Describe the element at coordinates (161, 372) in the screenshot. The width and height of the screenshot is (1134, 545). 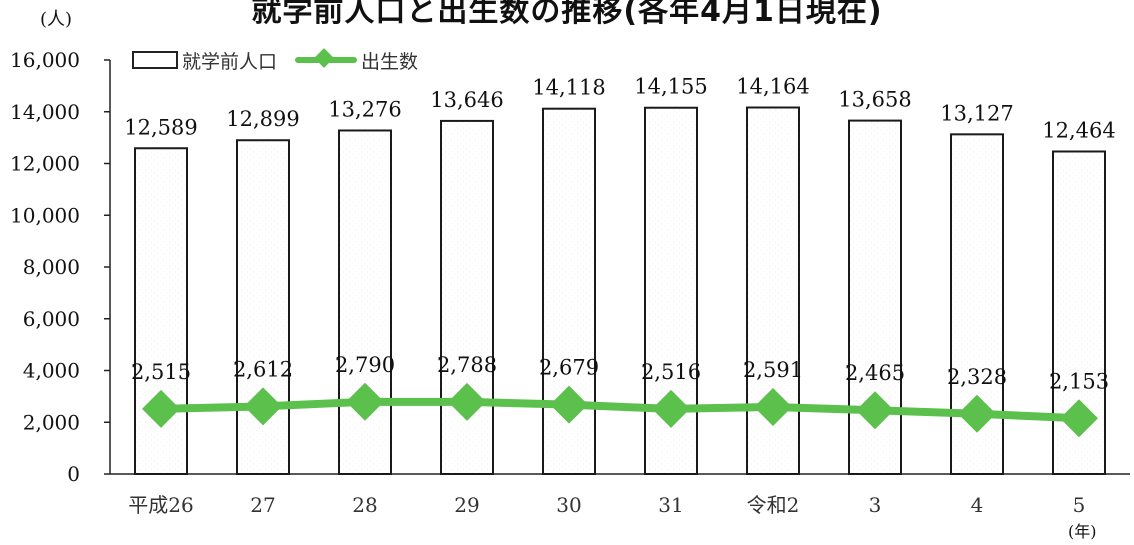
I see `line-value-label: 2,515` at that location.